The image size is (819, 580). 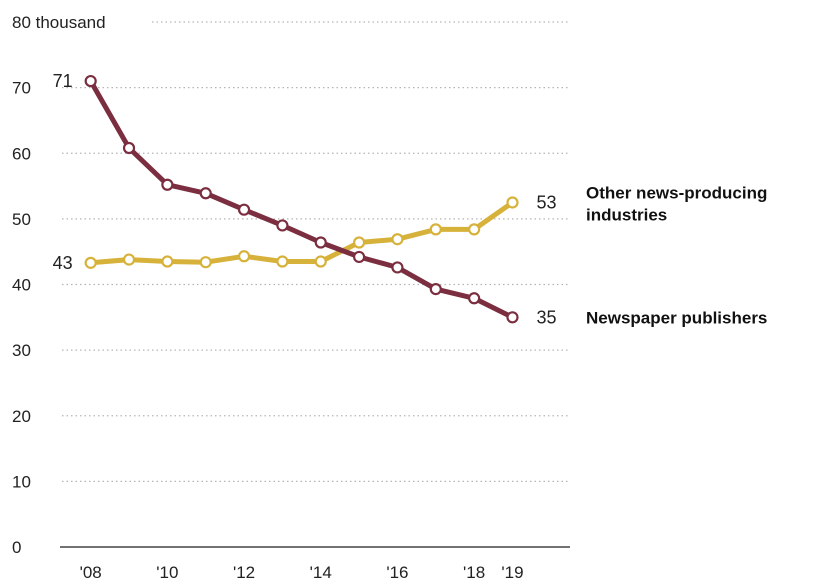 I want to click on y-tick-label: 30, so click(x=21, y=350).